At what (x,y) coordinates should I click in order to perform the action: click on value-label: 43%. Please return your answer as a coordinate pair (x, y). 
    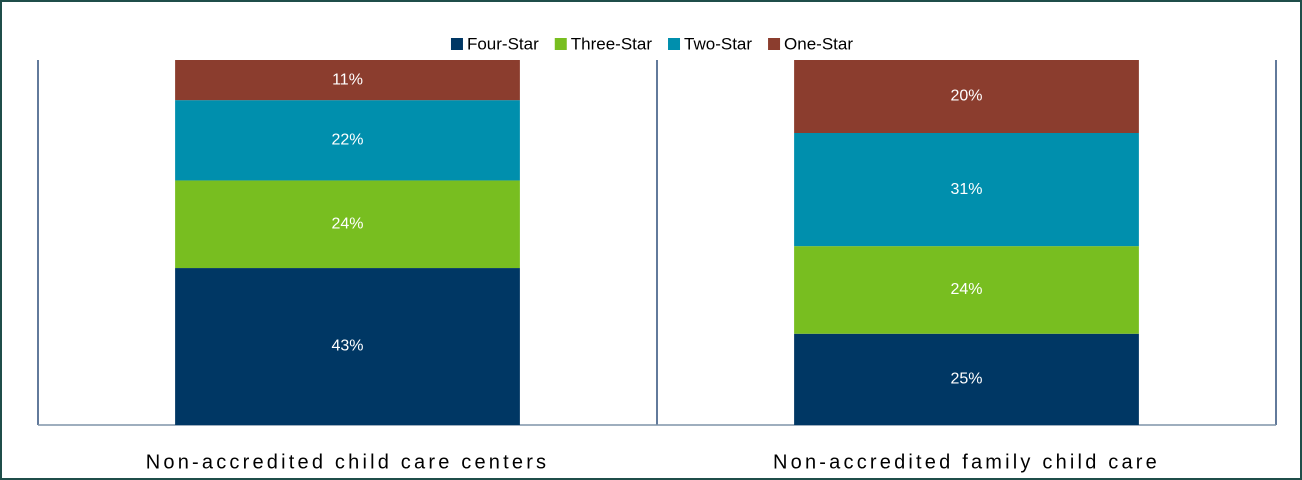
    Looking at the image, I should click on (347, 346).